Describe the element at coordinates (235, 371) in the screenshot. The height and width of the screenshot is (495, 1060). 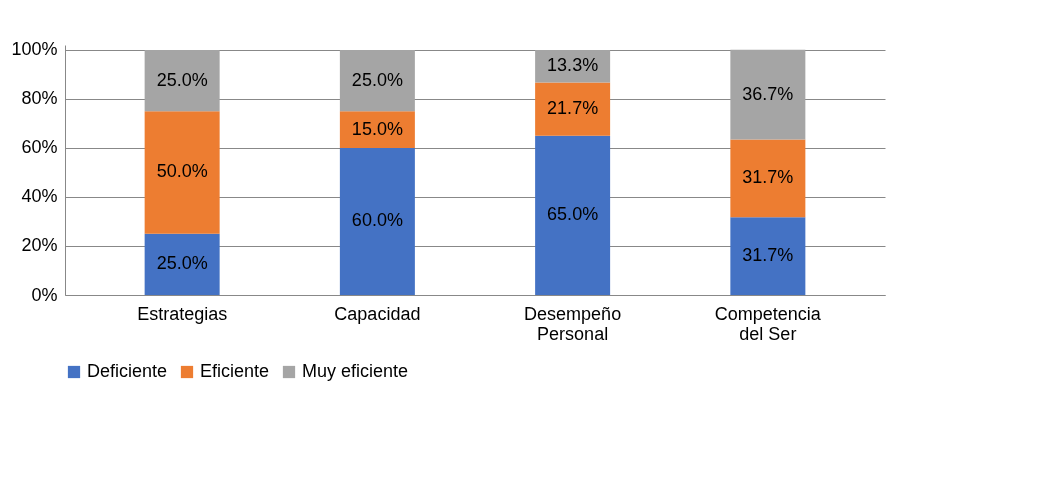
I see `legend-label: Eficiente` at that location.